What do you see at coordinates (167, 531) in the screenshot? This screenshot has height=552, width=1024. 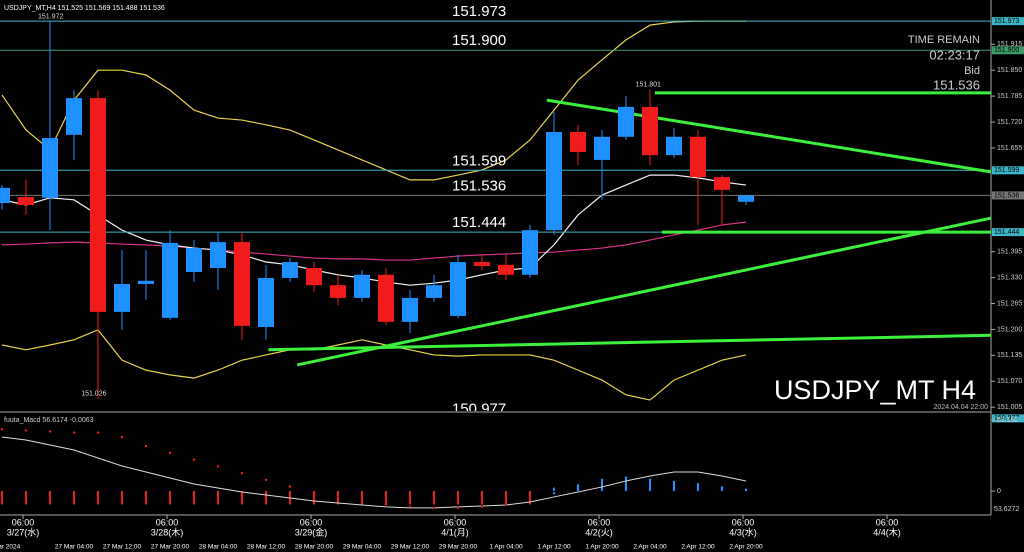 I see `jst-date: 3/28(木)` at bounding box center [167, 531].